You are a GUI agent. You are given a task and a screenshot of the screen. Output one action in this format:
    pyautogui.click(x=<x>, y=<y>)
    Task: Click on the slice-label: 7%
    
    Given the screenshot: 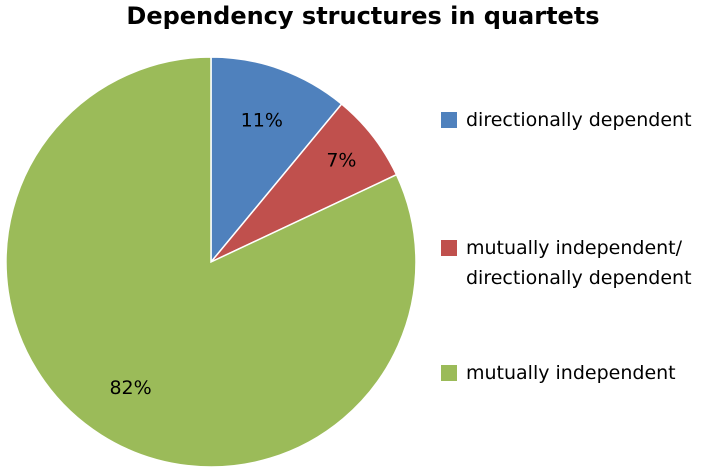 What is the action you would take?
    pyautogui.click(x=341, y=160)
    